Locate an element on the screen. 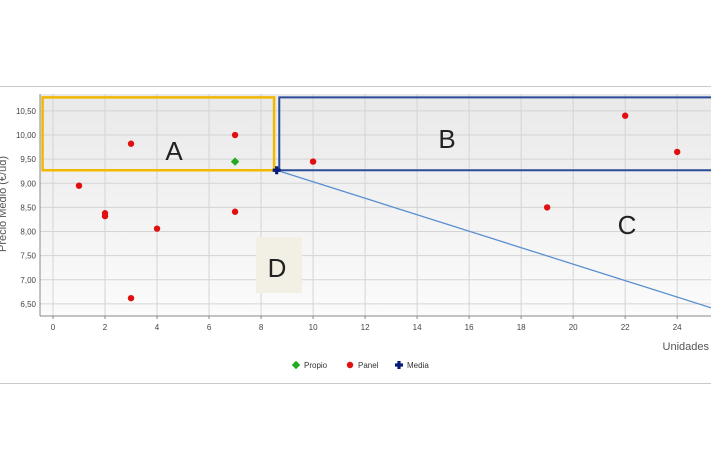  x-tick-label: 16 is located at coordinates (469, 327).